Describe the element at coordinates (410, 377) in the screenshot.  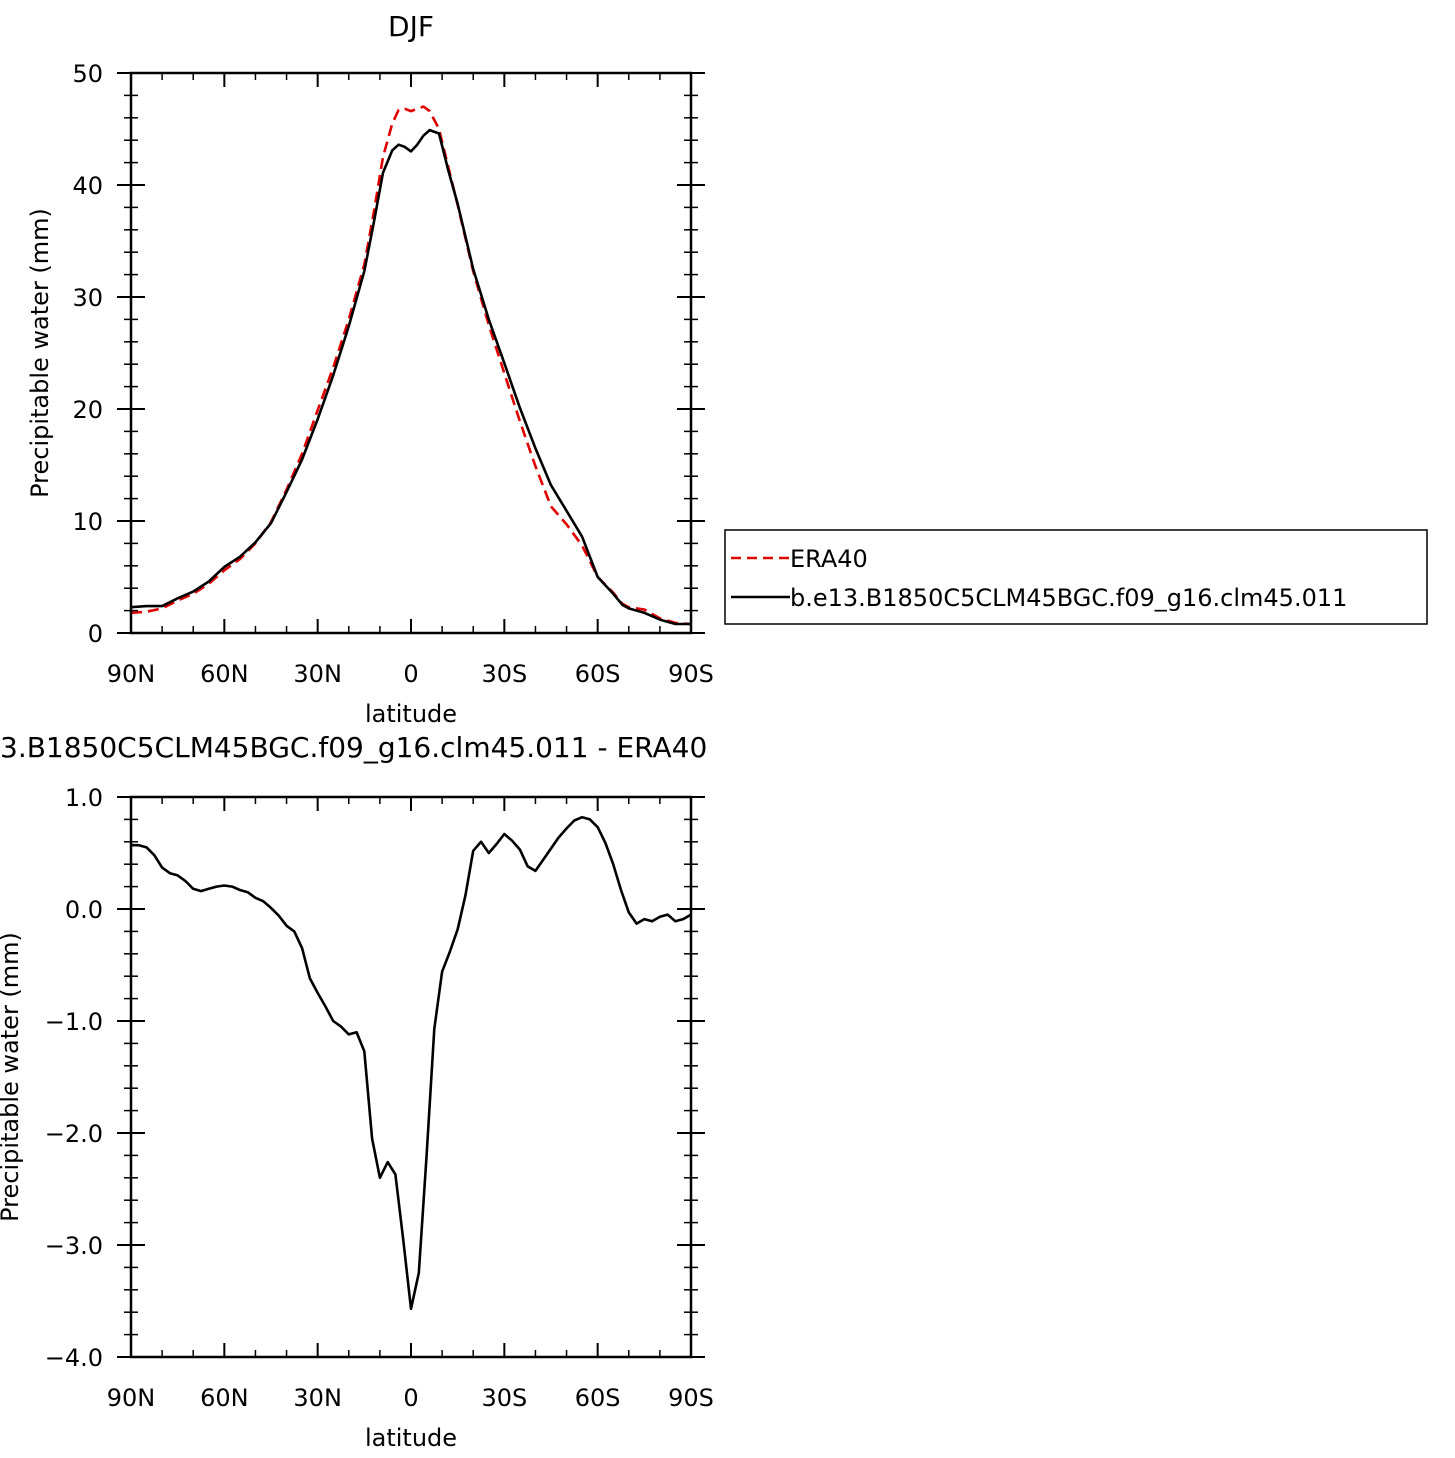
I see `series-line-model` at that location.